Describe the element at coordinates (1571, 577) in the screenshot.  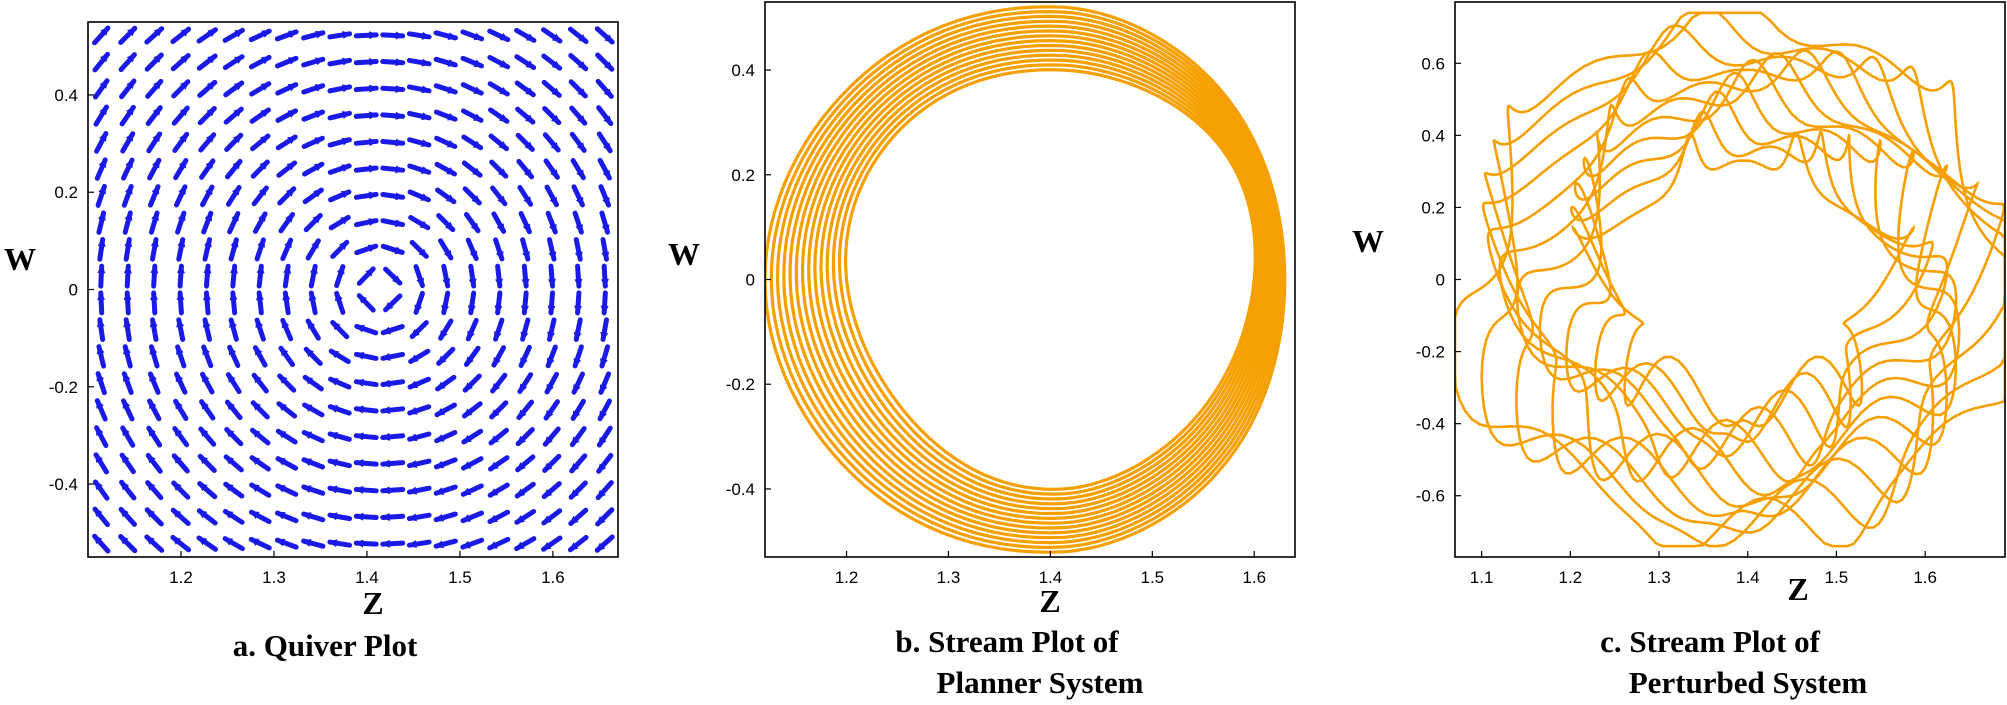
I see `x-tick-label: 1.2` at that location.